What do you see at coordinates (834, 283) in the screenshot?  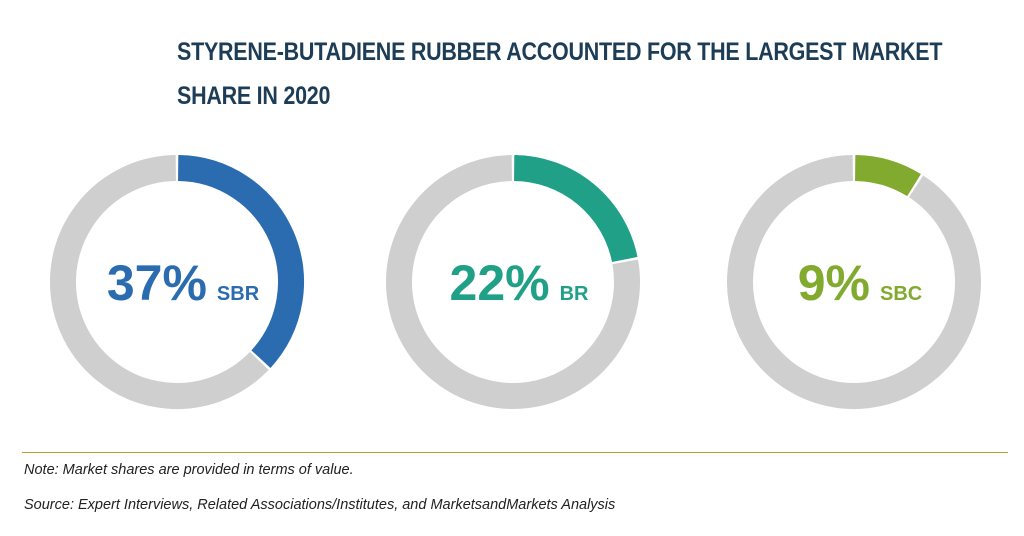 I see `percent-value: 9%` at bounding box center [834, 283].